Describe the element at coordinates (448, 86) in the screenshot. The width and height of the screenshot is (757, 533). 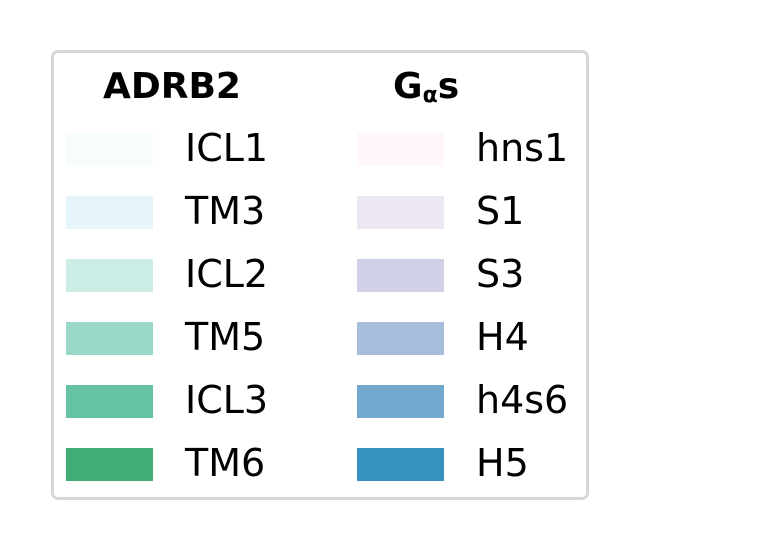
I see `legend-title-gas-tail: s` at that location.